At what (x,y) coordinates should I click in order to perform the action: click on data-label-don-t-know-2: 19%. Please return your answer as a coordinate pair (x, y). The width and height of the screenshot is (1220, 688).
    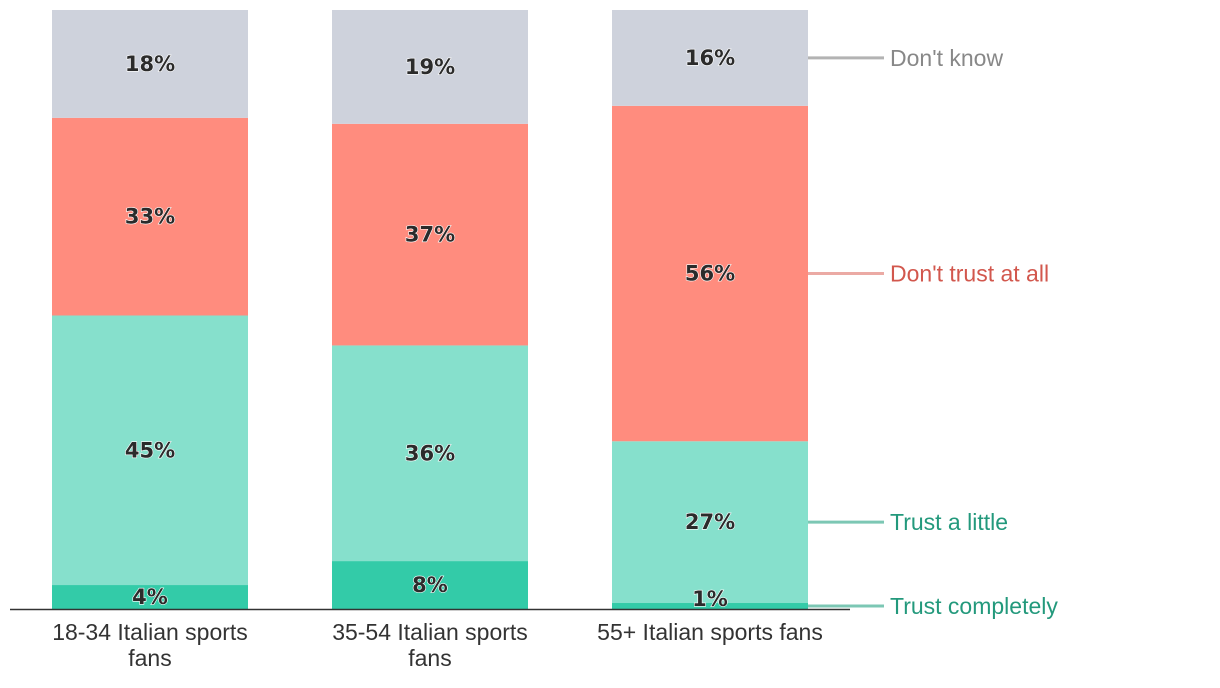
    Looking at the image, I should click on (430, 67).